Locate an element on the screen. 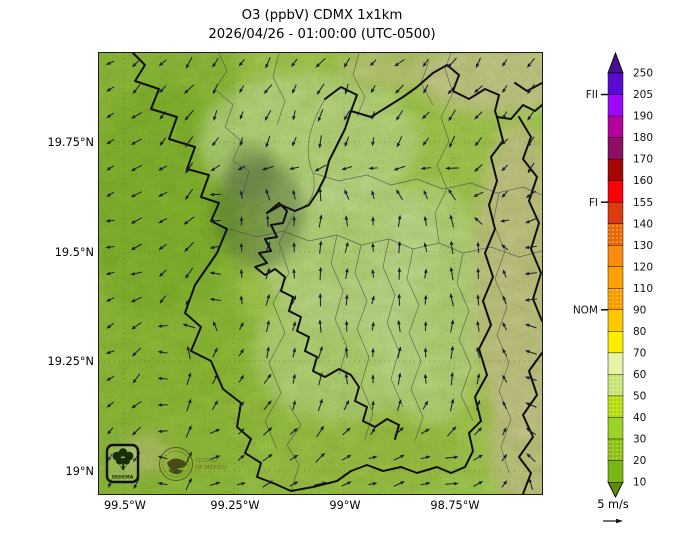 The image size is (700, 550). colorbar-over-arrow is located at coordinates (615, 62).